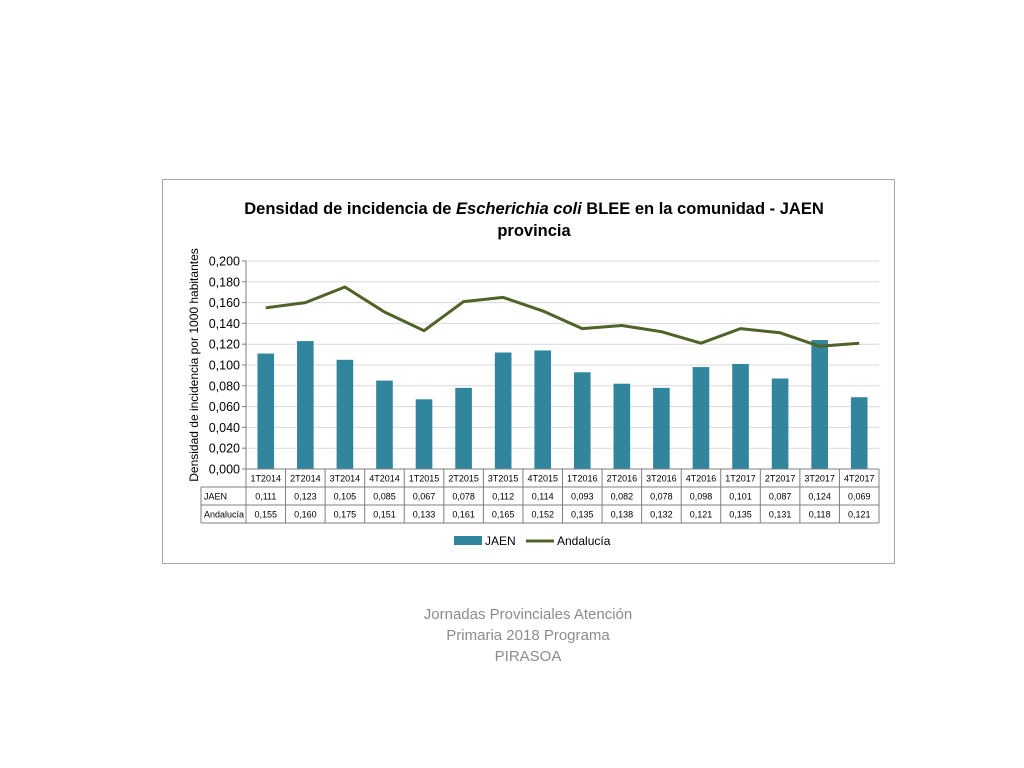  Describe the element at coordinates (701, 479) in the screenshot. I see `category-label: 4T2016` at that location.